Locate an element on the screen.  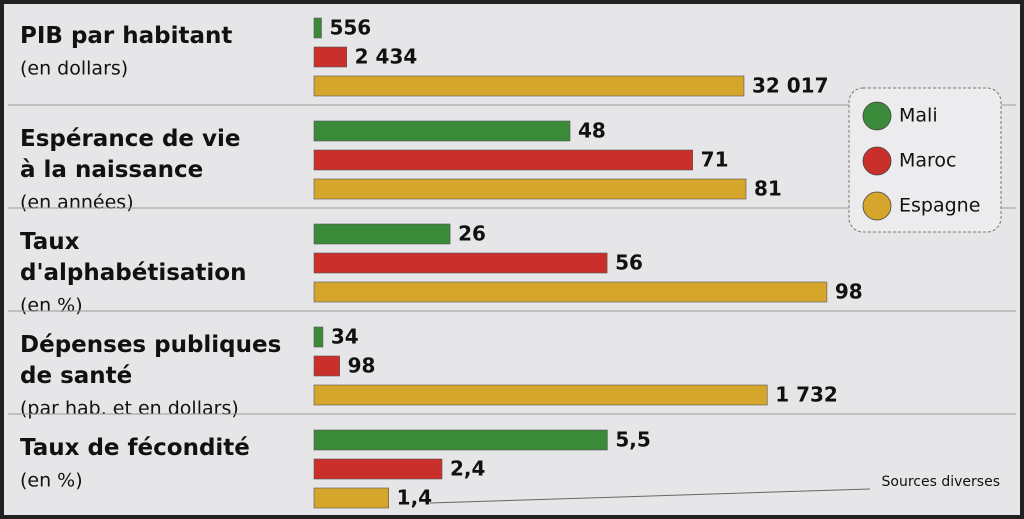
value-label: 5,5 is located at coordinates (632, 440).